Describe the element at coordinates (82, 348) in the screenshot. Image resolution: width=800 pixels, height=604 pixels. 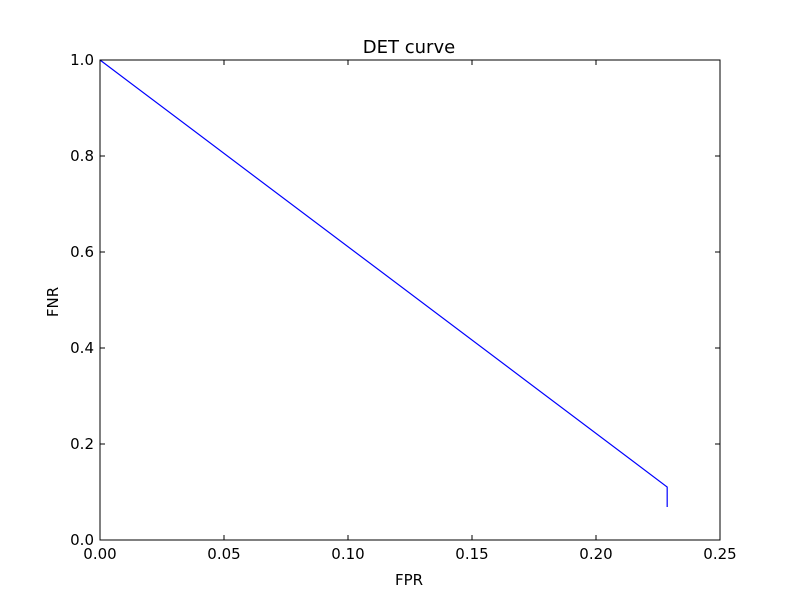
I see `y-tick-label: 0.4` at that location.